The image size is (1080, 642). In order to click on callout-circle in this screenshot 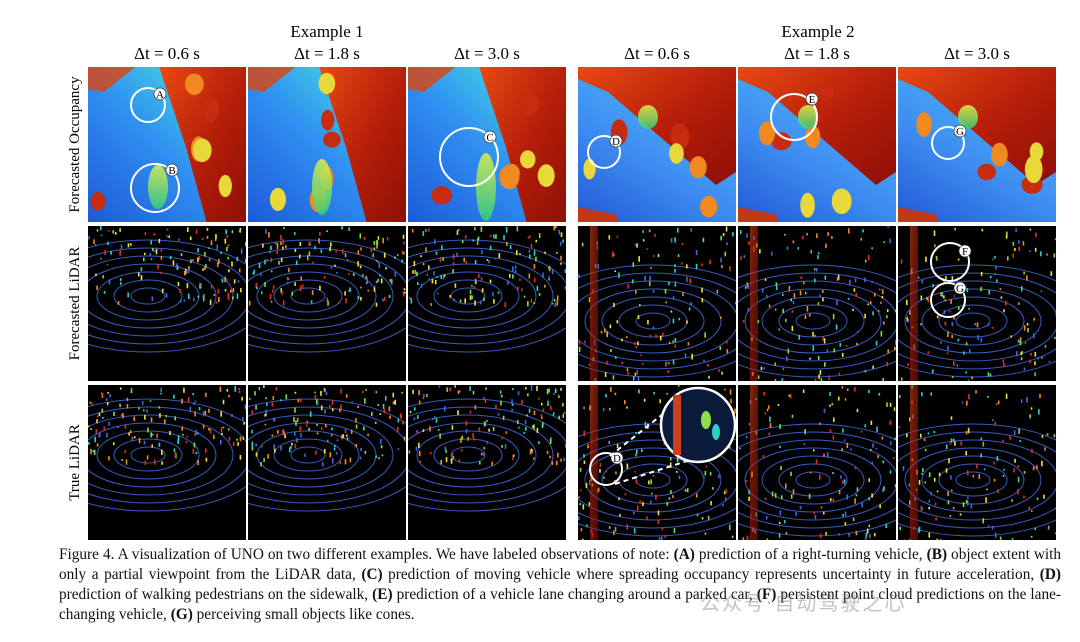, I will do `click(948, 143)`.